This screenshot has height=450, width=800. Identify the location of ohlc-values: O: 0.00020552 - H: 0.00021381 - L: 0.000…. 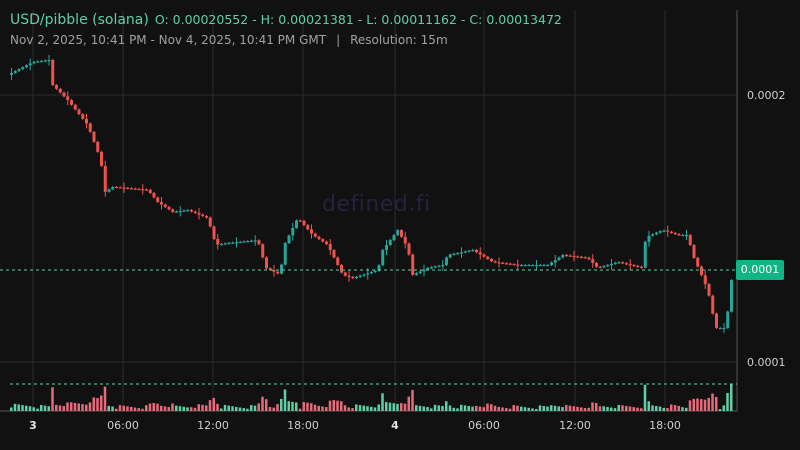
(358, 19).